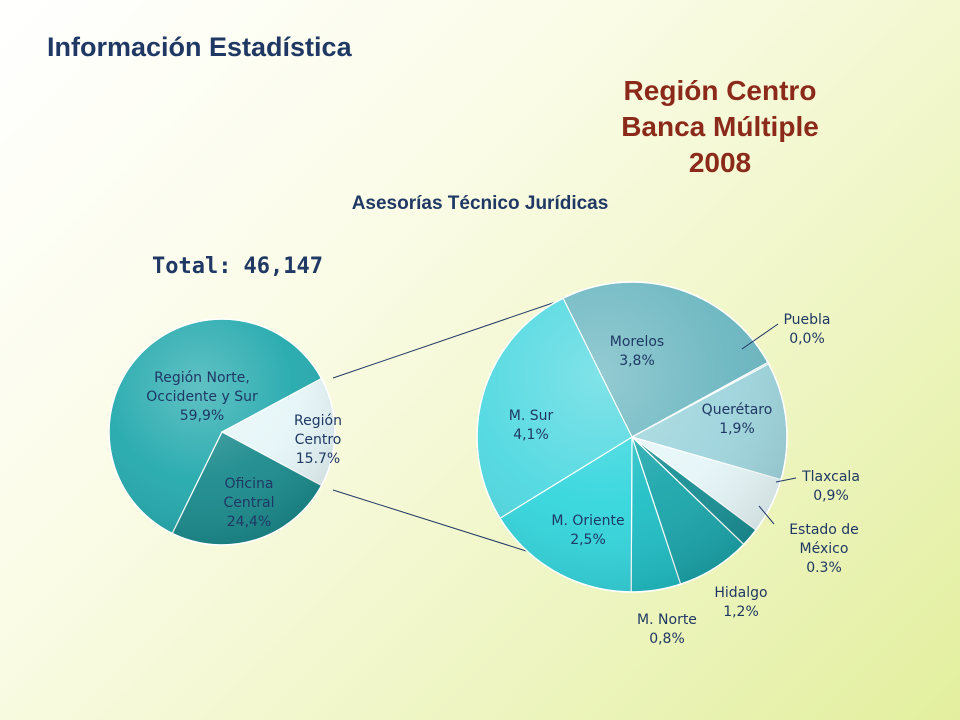 Image resolution: width=960 pixels, height=720 pixels. I want to click on chart-title: Región Centro Banca Múltiple 2008, so click(720, 127).